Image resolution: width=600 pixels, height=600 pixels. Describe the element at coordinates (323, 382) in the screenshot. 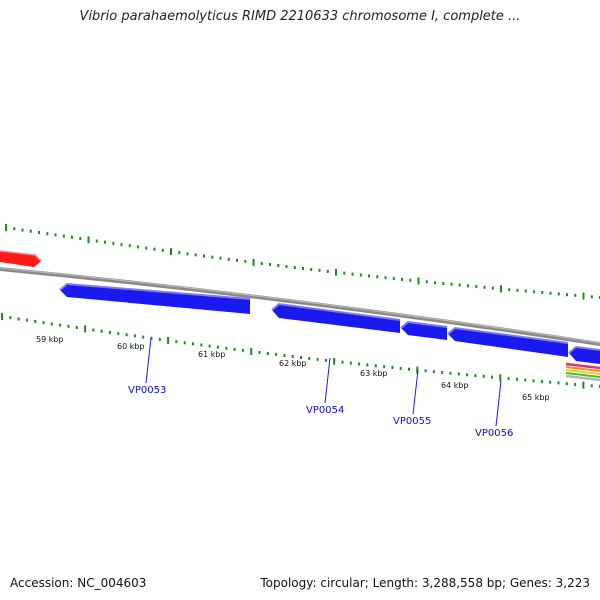

I see `gene-label-lines` at that location.